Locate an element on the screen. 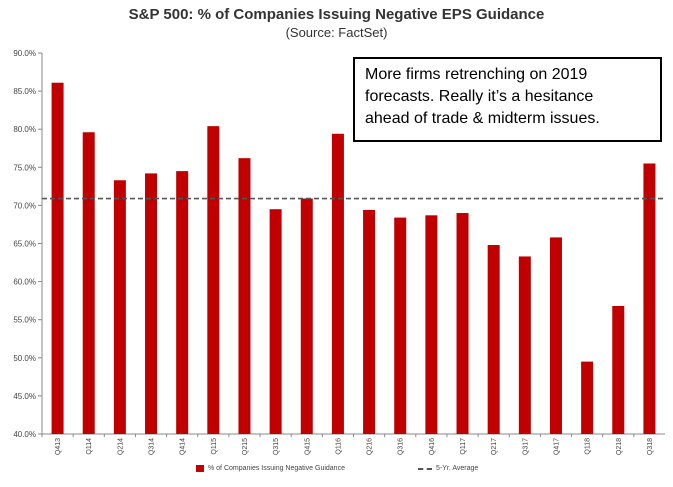  bar-q117 is located at coordinates (462, 323).